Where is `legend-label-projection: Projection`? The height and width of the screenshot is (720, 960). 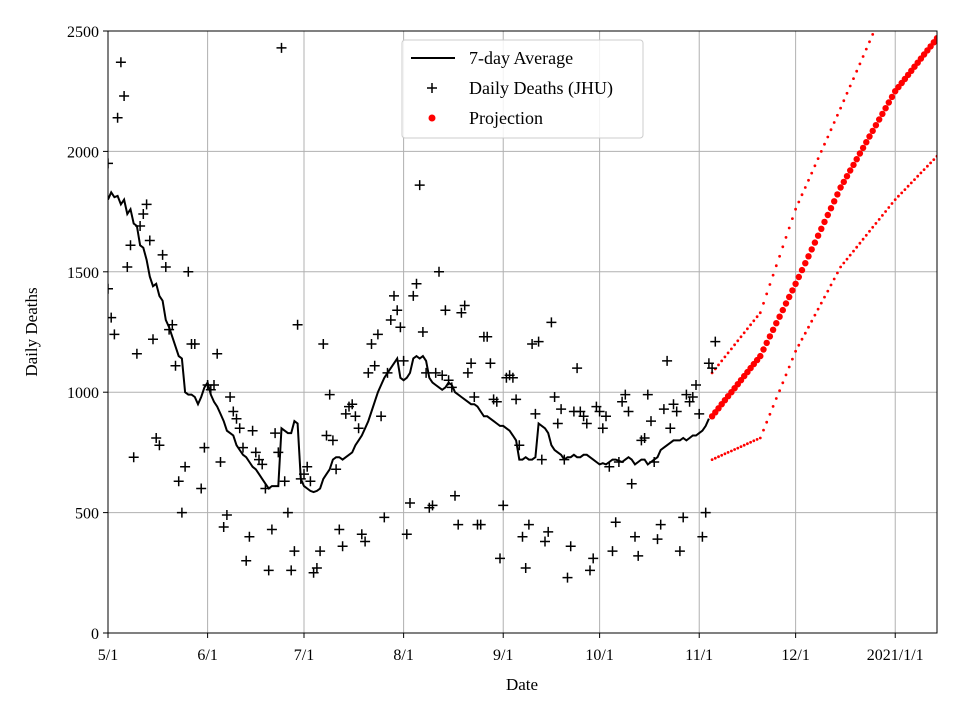
legend-label-projection: Projection is located at coordinates (506, 118).